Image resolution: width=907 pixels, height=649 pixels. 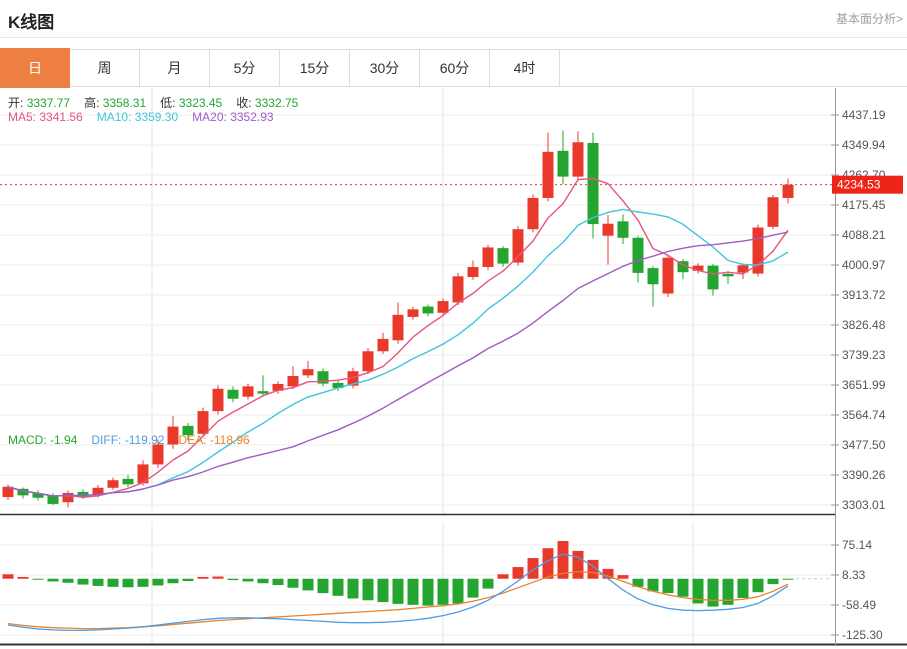 I want to click on tabs-filler, so click(x=733, y=68).